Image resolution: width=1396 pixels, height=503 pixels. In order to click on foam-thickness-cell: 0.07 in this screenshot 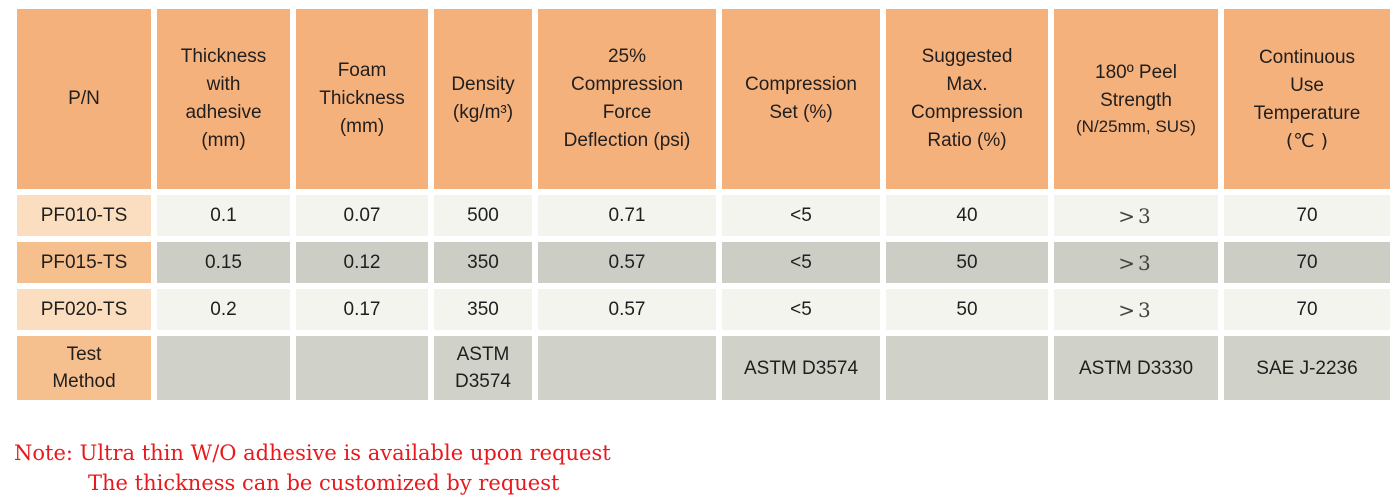, I will do `click(362, 215)`.